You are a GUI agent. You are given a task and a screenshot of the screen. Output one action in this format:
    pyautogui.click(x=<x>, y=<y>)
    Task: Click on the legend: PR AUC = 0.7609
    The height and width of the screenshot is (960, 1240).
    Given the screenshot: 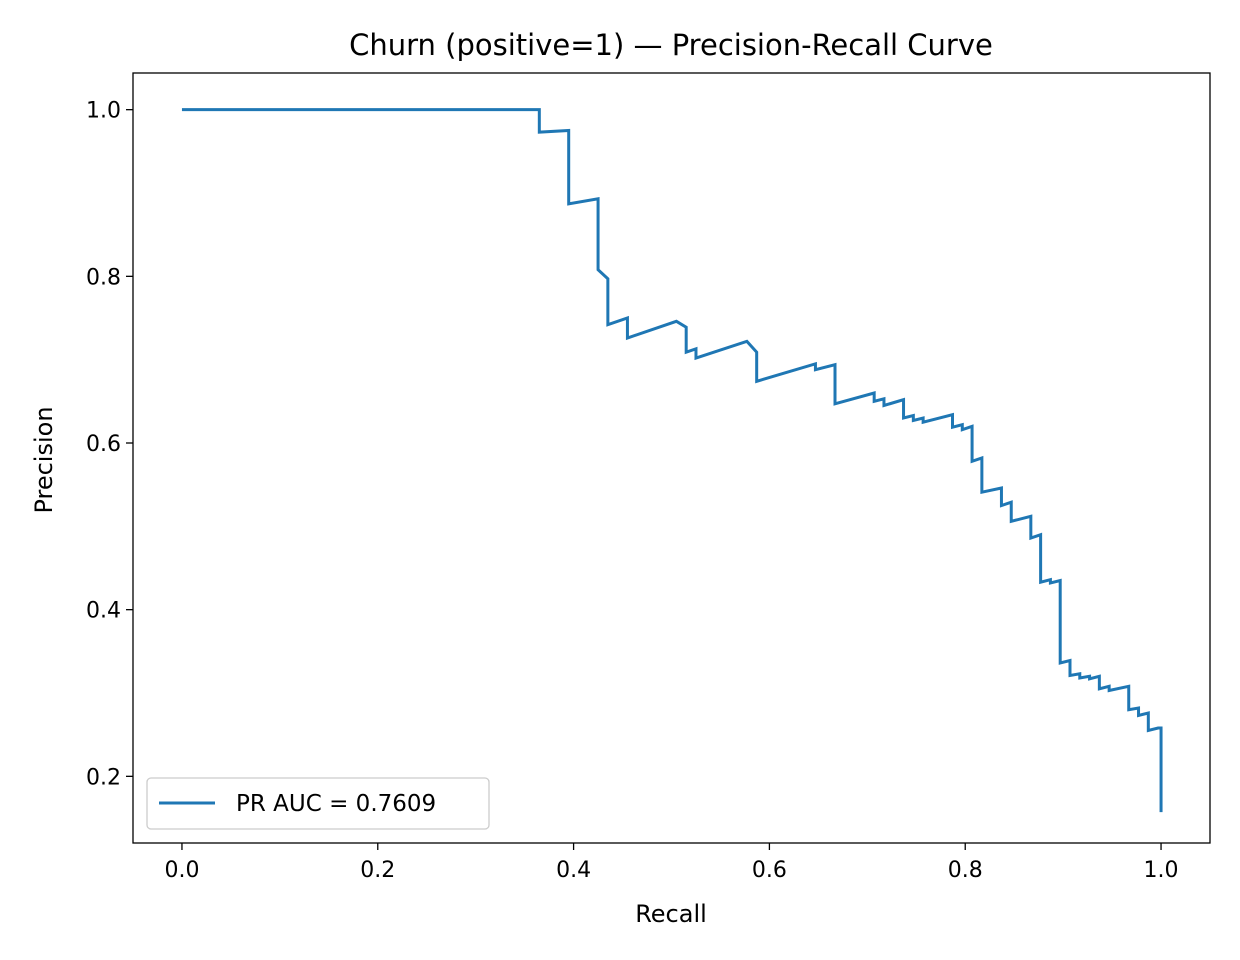 What is the action you would take?
    pyautogui.click(x=318, y=803)
    